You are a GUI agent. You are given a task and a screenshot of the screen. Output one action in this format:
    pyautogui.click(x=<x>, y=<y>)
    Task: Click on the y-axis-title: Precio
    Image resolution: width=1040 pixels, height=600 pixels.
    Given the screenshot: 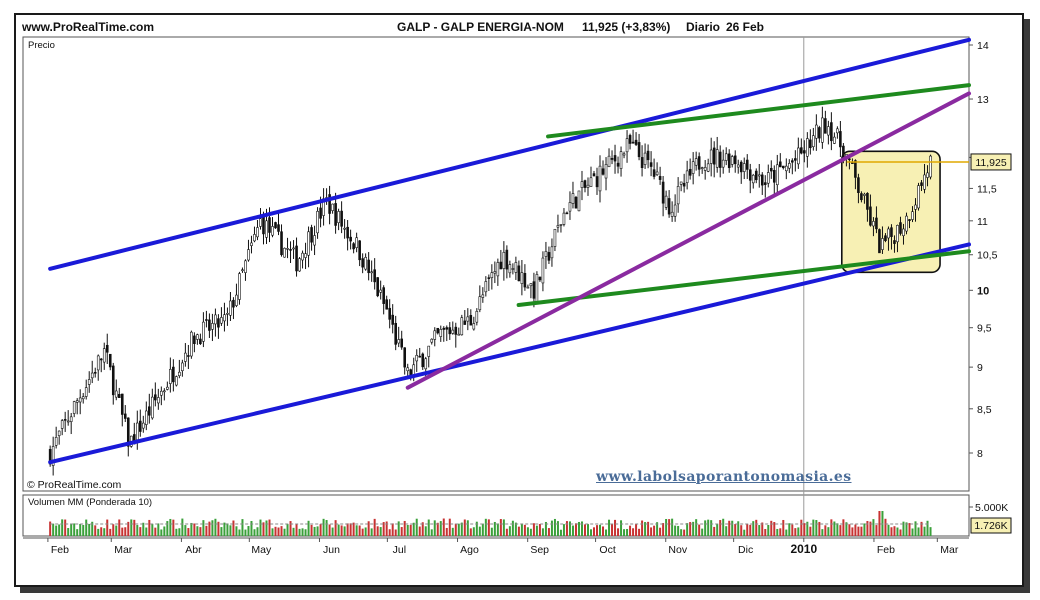 What is the action you would take?
    pyautogui.click(x=41, y=45)
    